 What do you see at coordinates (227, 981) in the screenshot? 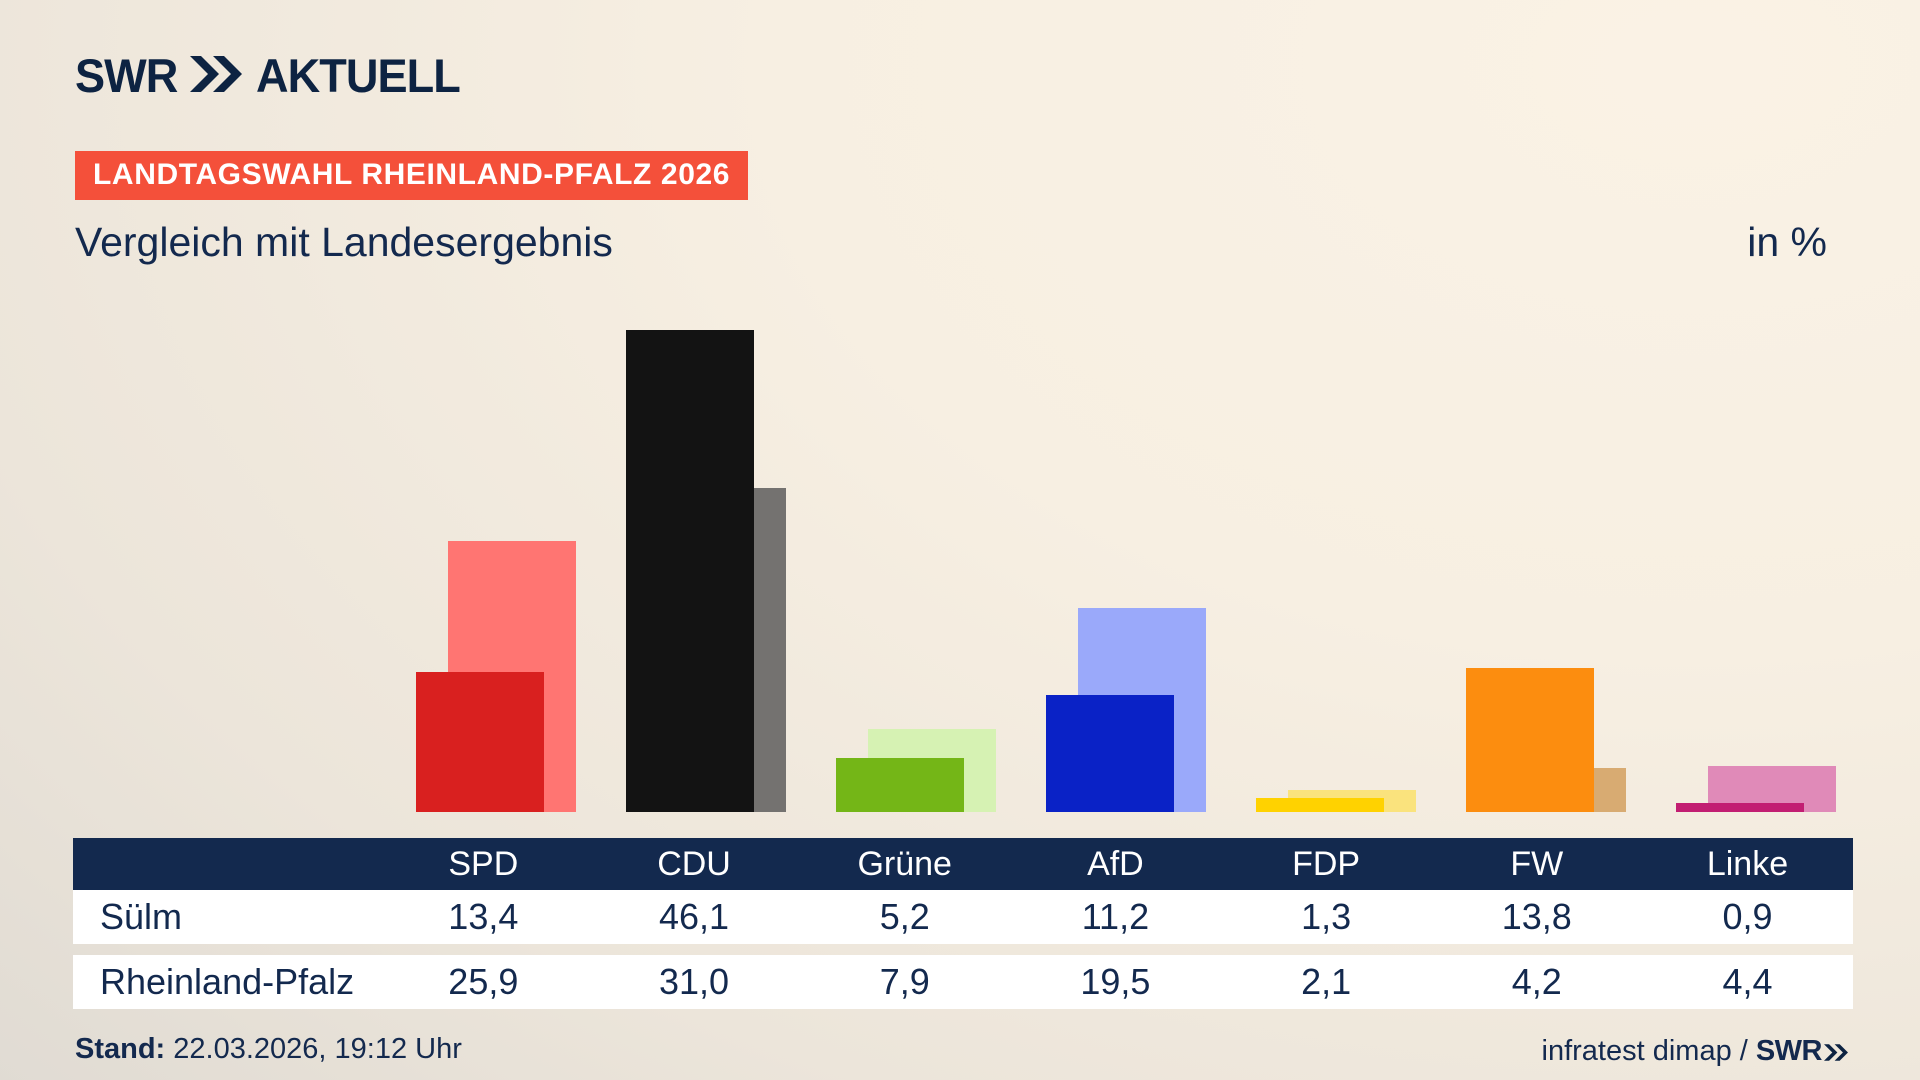
I see `row-label-rheinland-pfalz: Rheinland-Pfalz` at bounding box center [227, 981].